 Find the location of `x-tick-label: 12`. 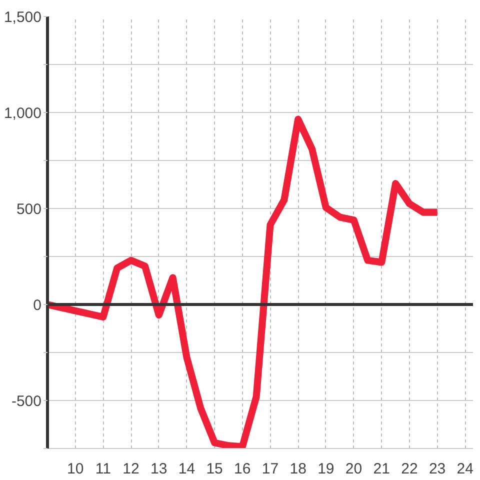

x-tick-label: 12 is located at coordinates (131, 469).